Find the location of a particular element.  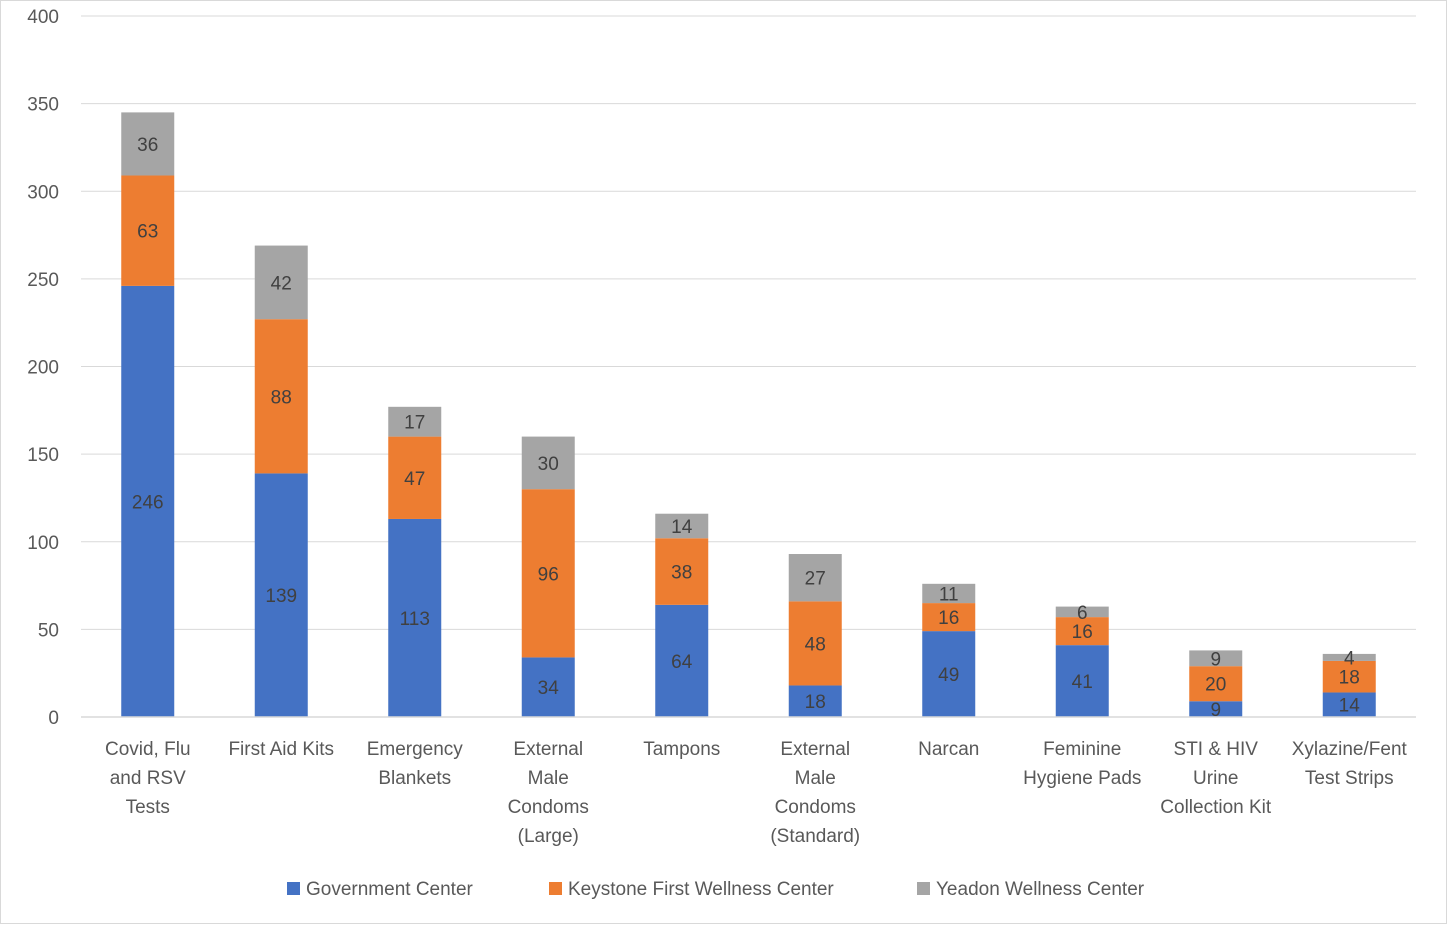

data-label: 34 is located at coordinates (549, 688).